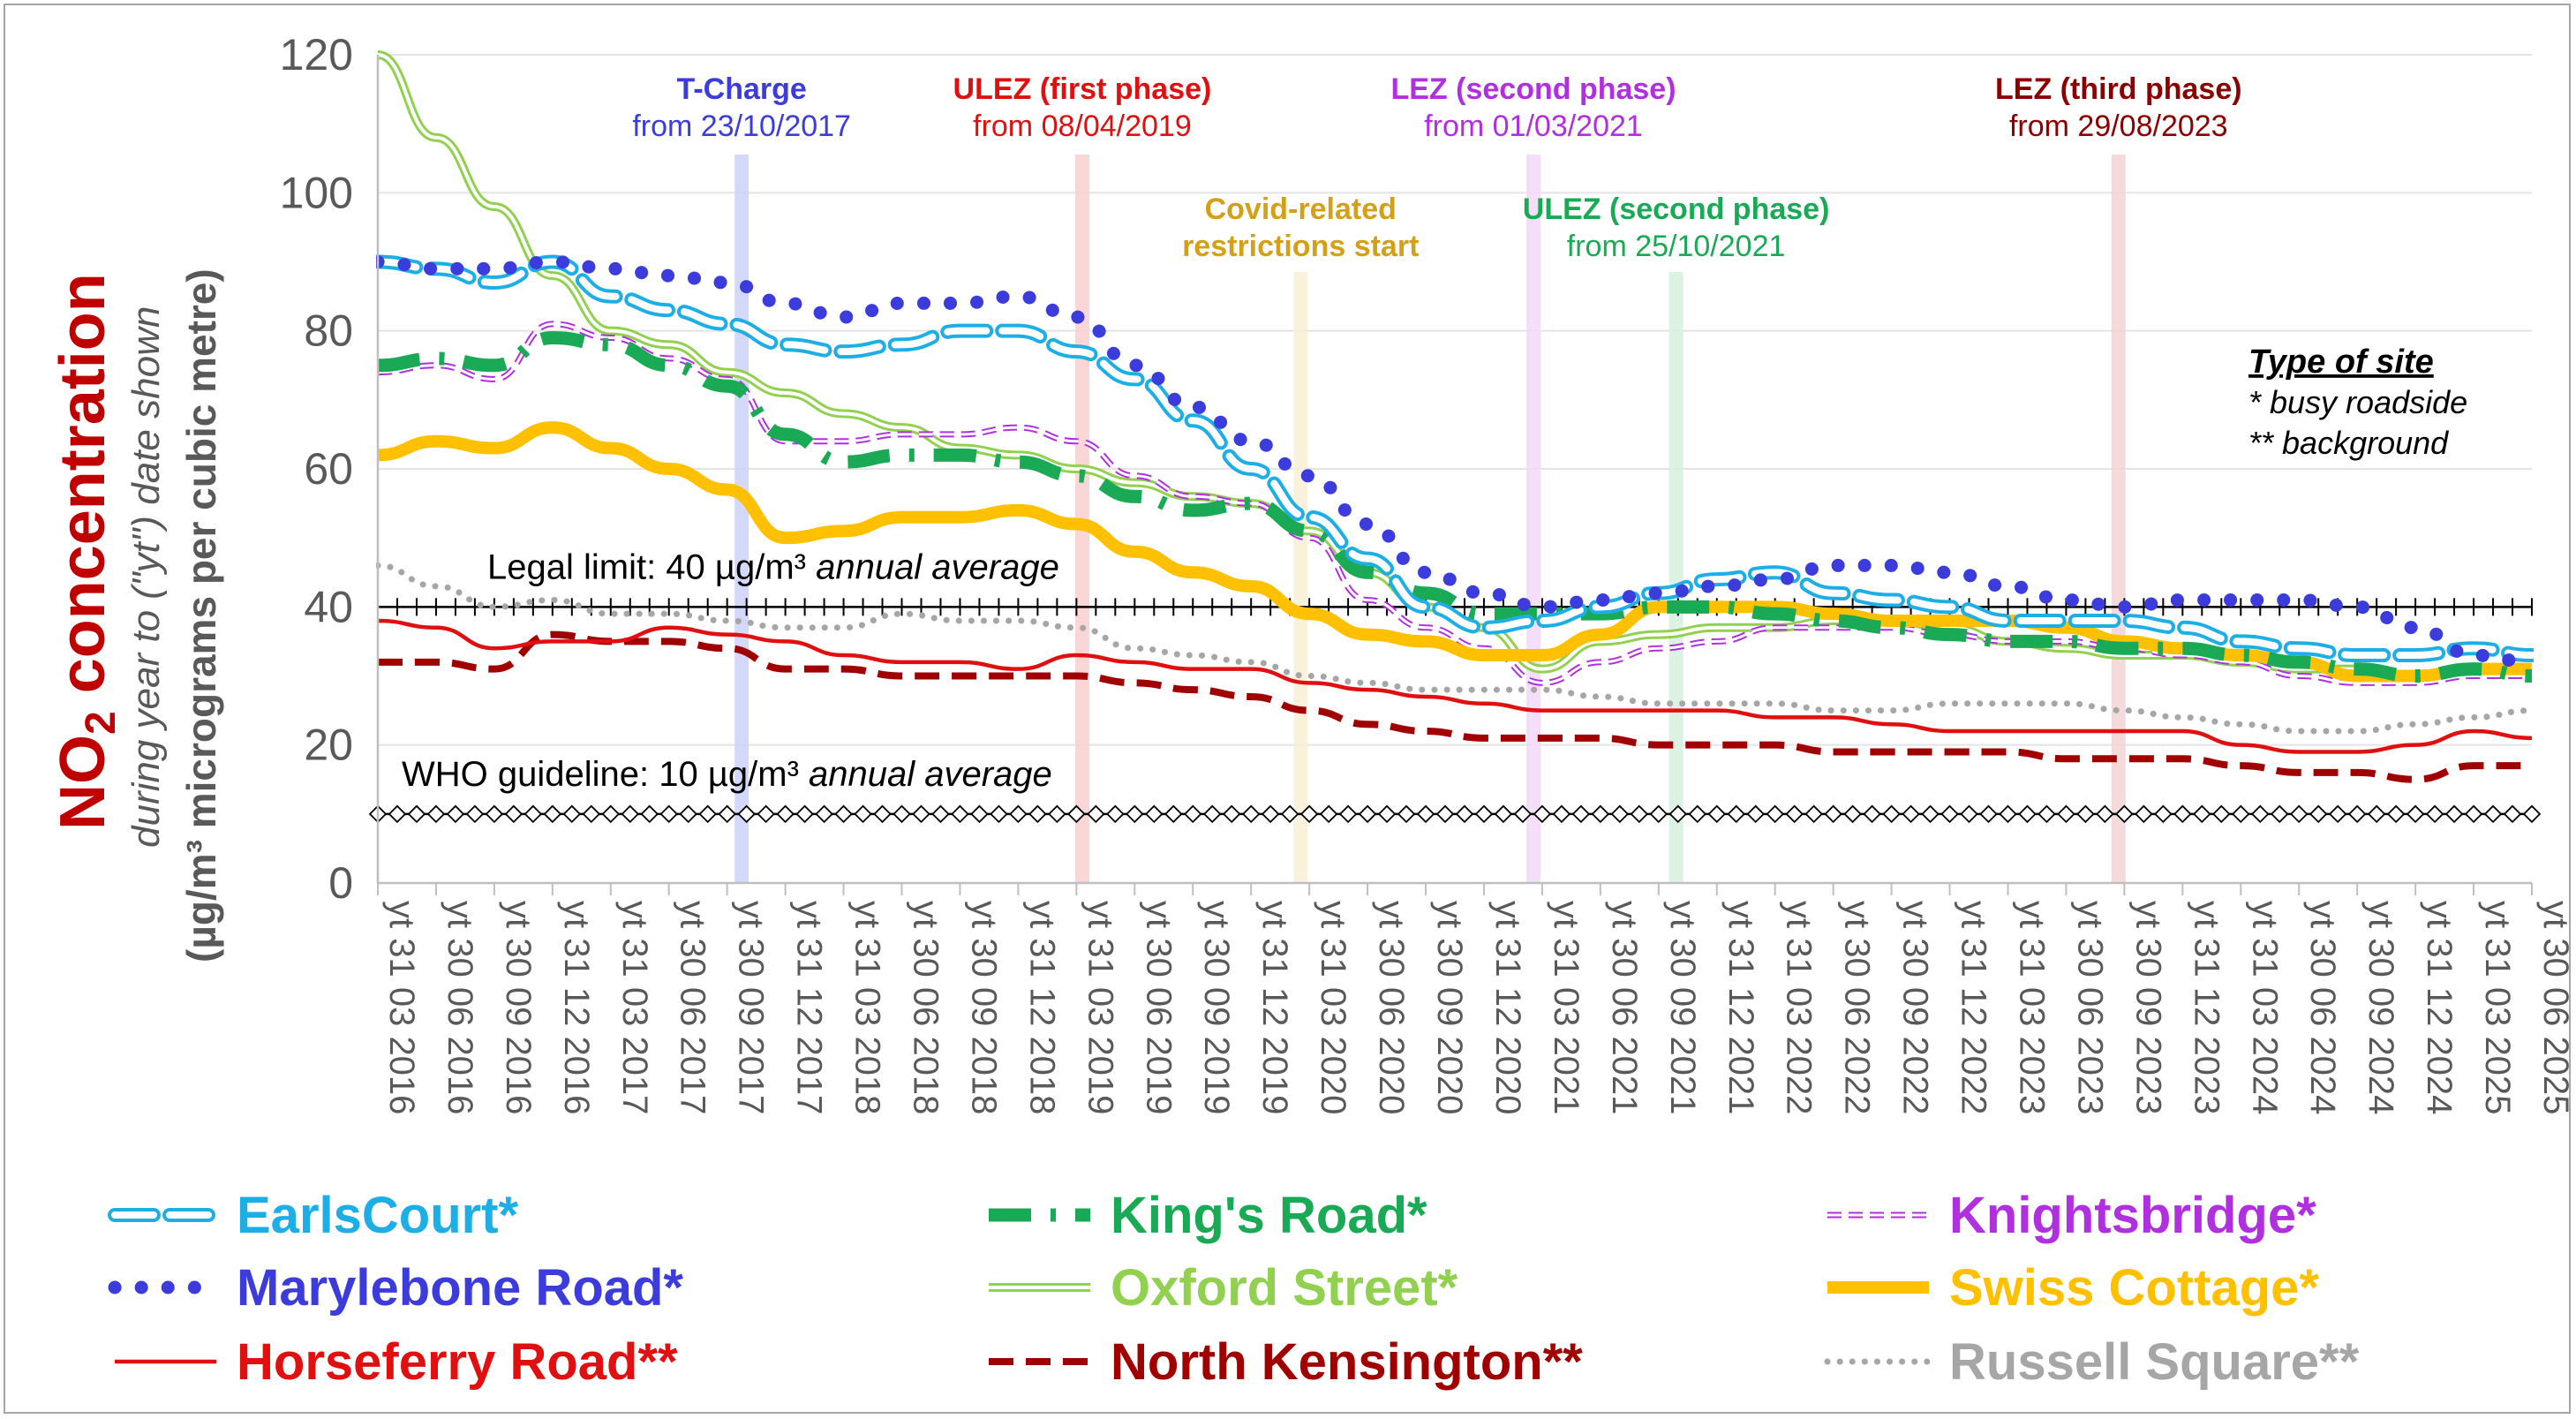  Describe the element at coordinates (329, 746) in the screenshot. I see `y-tick-label: 20` at that location.